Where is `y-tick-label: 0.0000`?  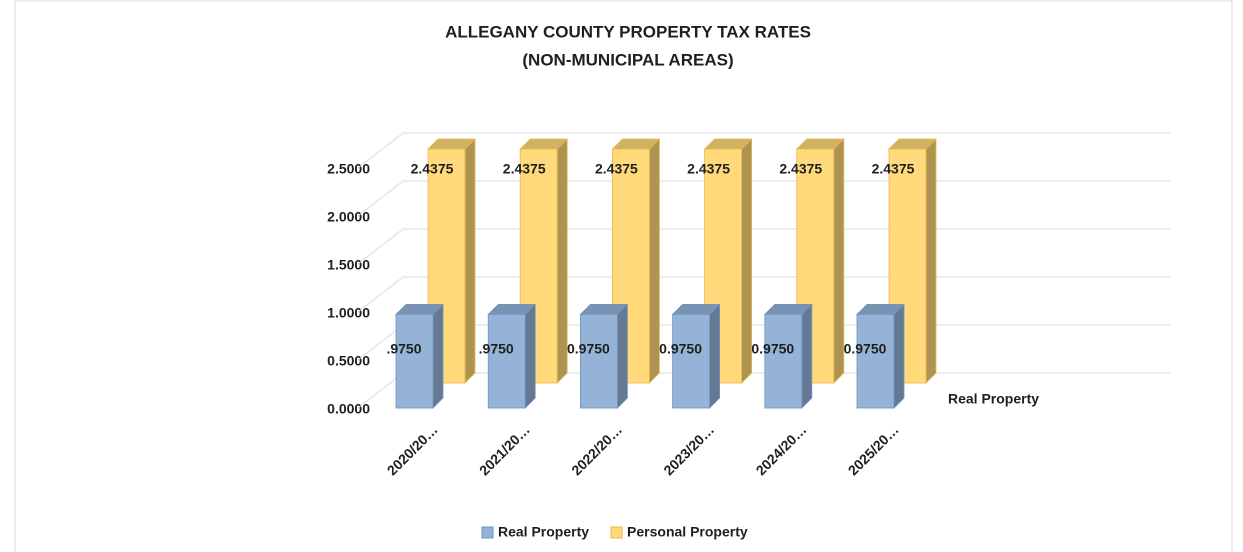 y-tick-label: 0.0000 is located at coordinates (348, 409).